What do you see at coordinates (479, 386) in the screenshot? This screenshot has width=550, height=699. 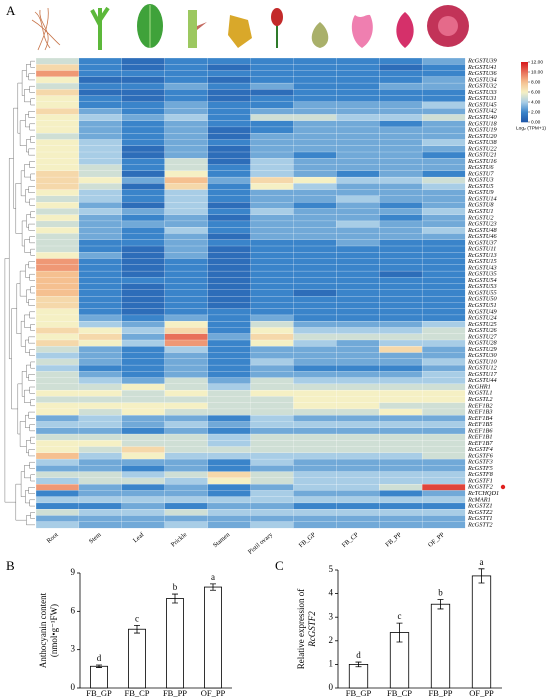 I see `row-label: RcGHR1` at bounding box center [479, 386].